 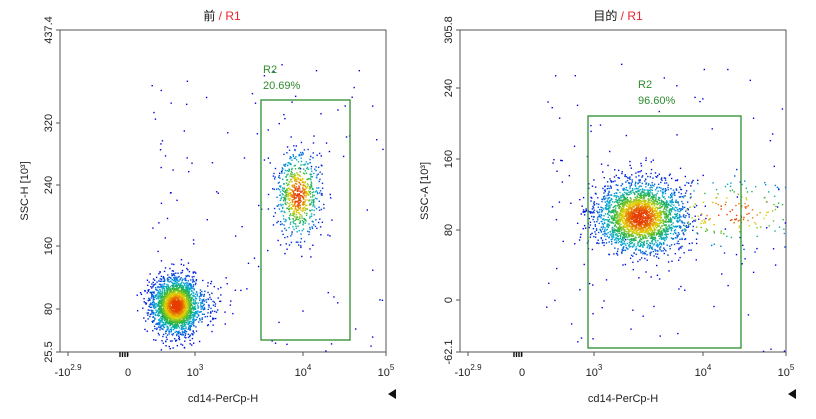 I want to click on gate-r2-rect, so click(x=305, y=220).